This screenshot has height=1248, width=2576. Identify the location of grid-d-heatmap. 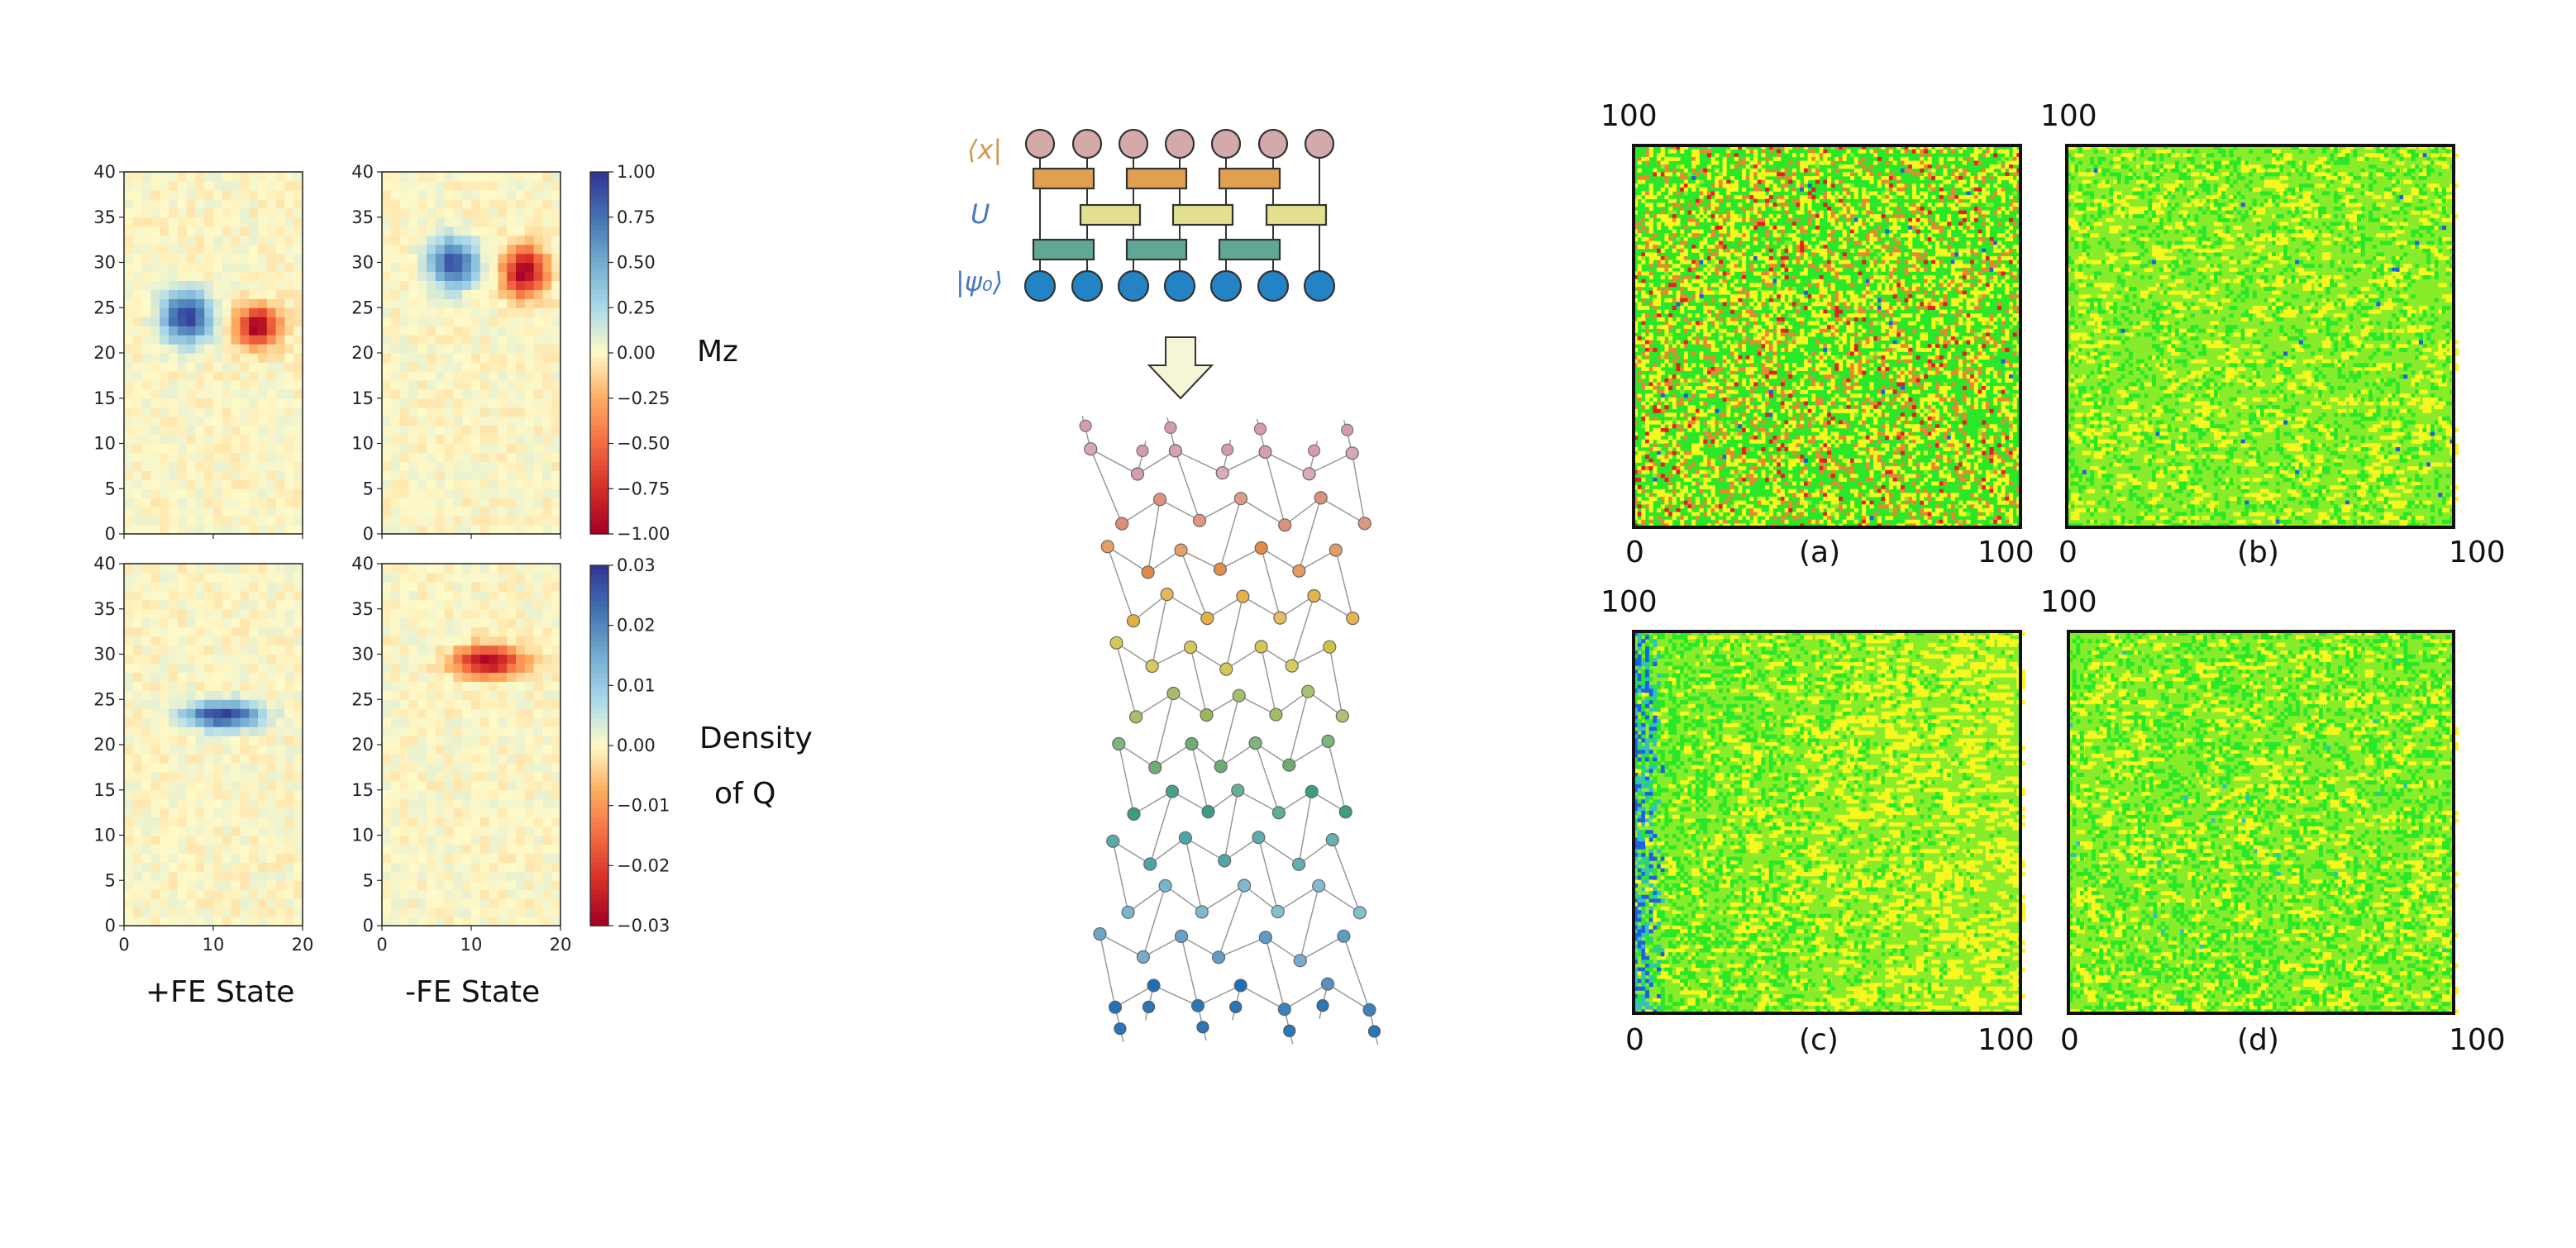
(2263, 822).